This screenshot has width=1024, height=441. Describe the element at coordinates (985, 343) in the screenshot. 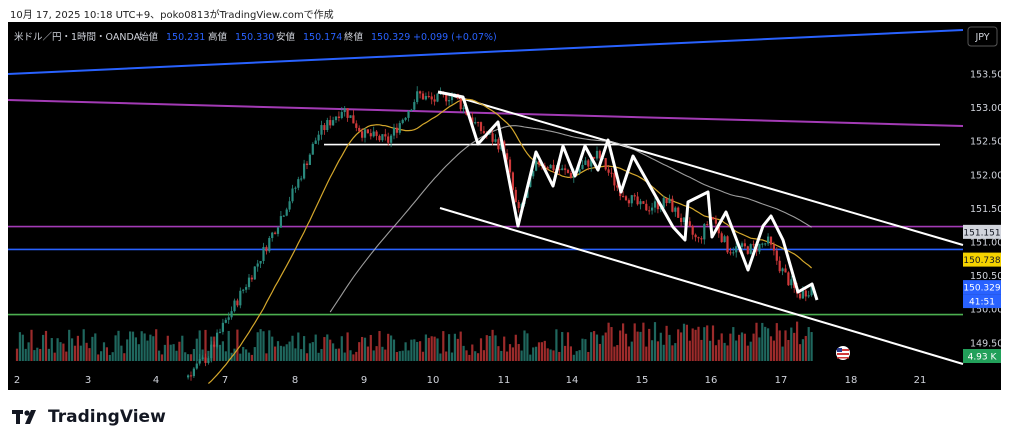

I see `price-tick-label: 149.500` at that location.